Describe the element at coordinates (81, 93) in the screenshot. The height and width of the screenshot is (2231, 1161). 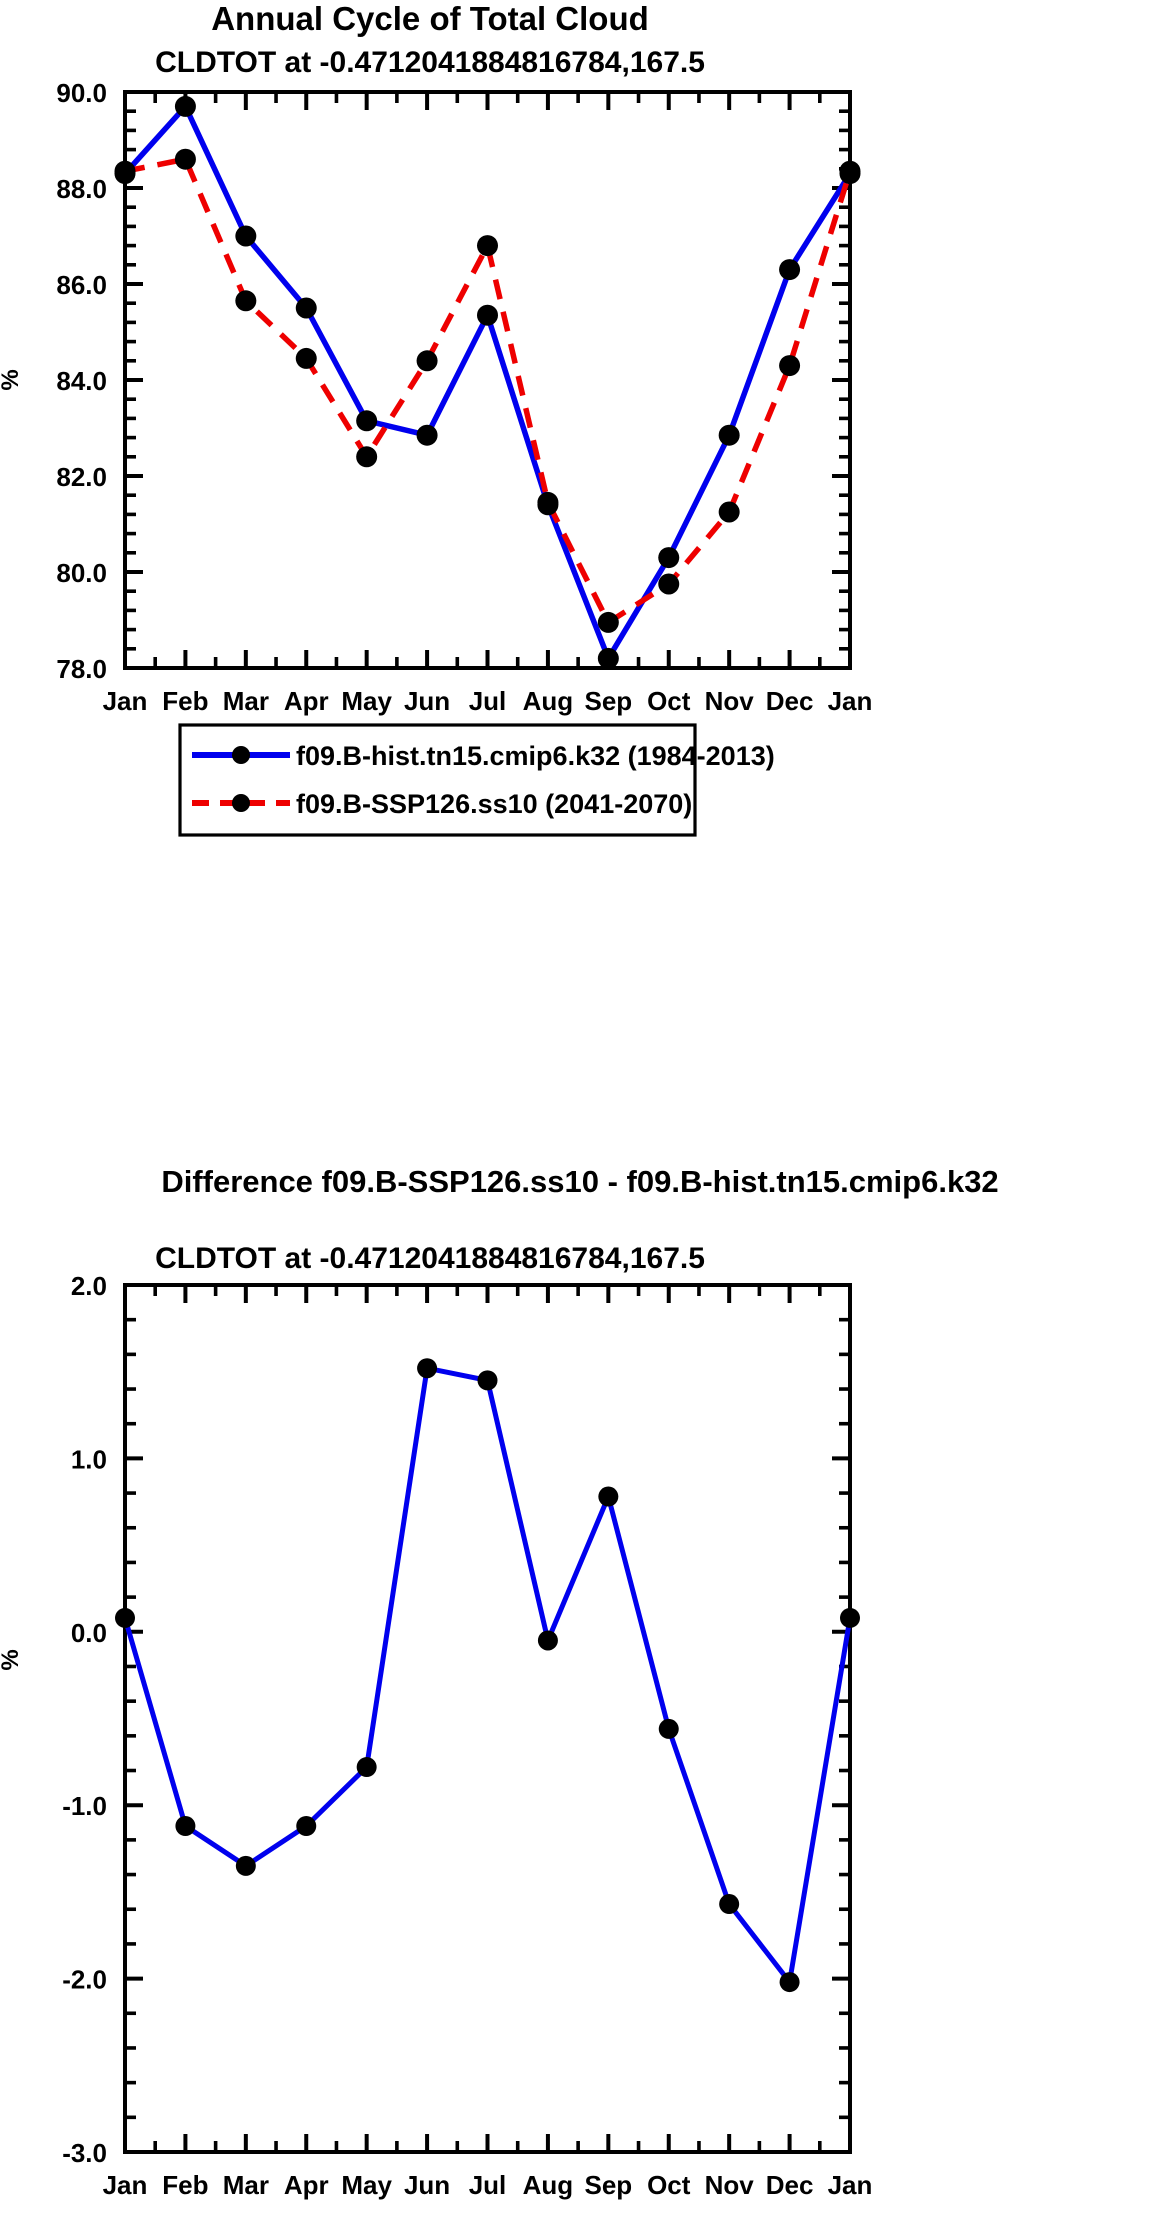
I see `y-tick-label: 90.0` at that location.